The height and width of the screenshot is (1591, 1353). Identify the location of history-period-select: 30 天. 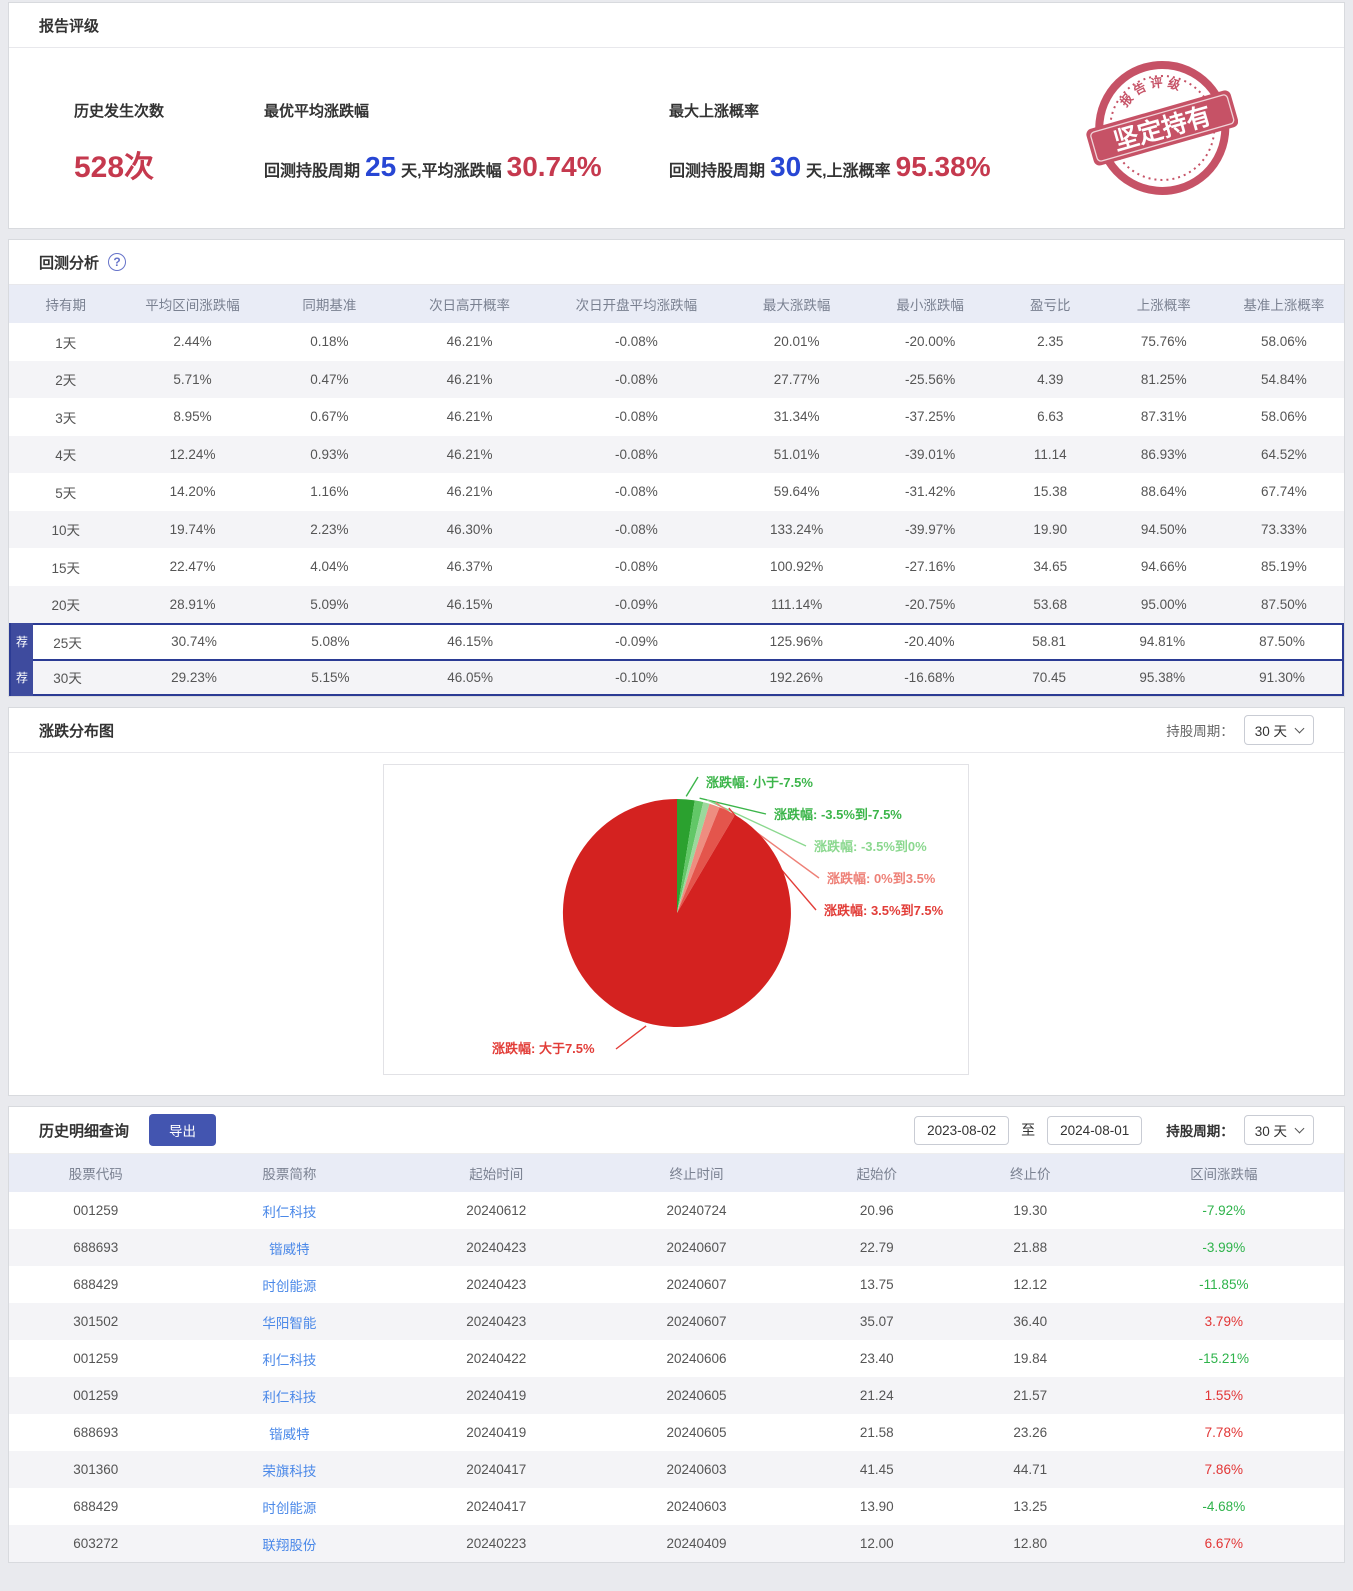
(1278, 1130).